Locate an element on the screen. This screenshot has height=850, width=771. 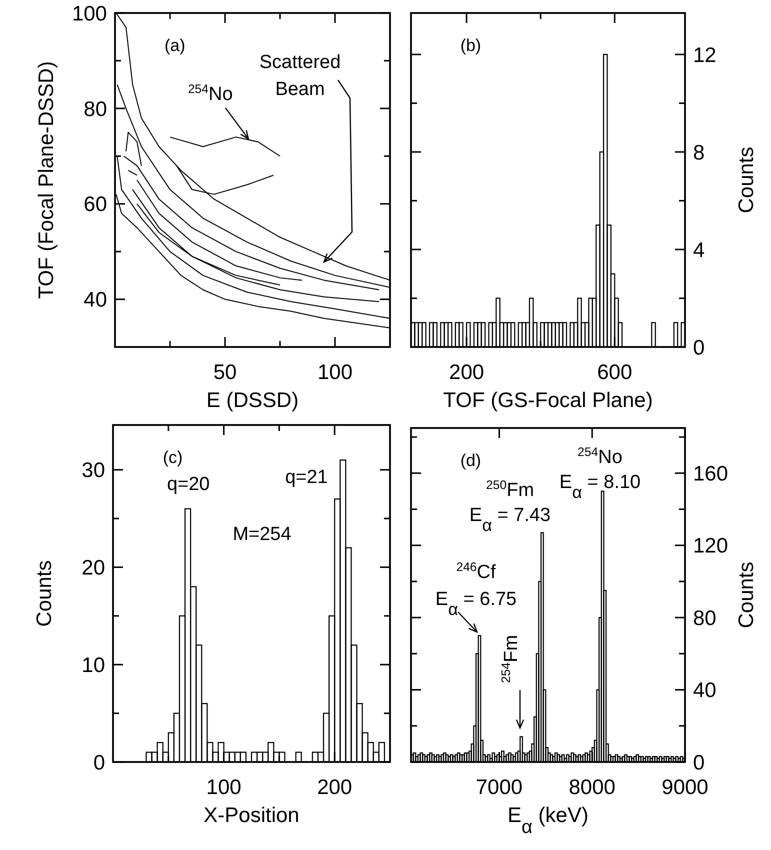
y2-tick-label: 8 is located at coordinates (699, 152).